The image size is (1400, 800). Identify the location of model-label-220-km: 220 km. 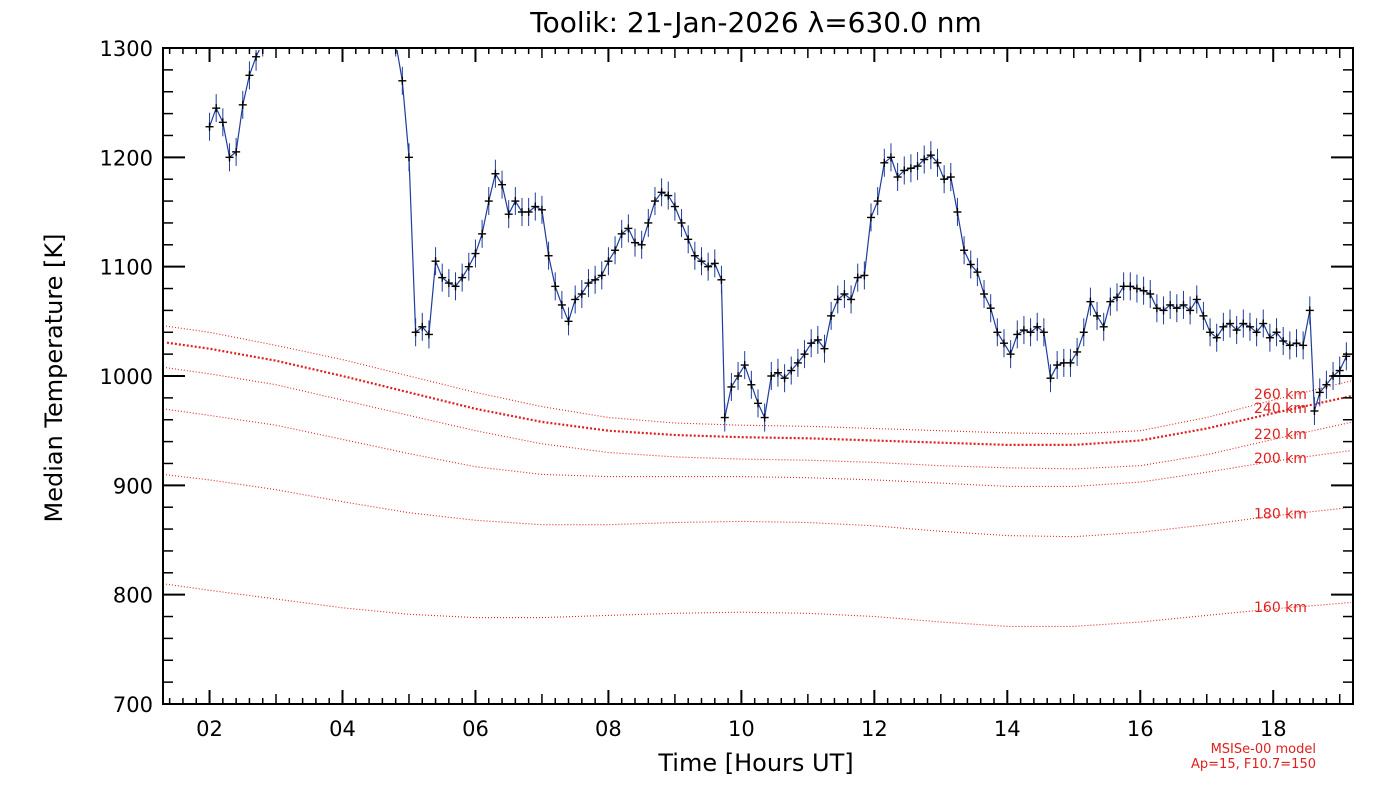
(1280, 435).